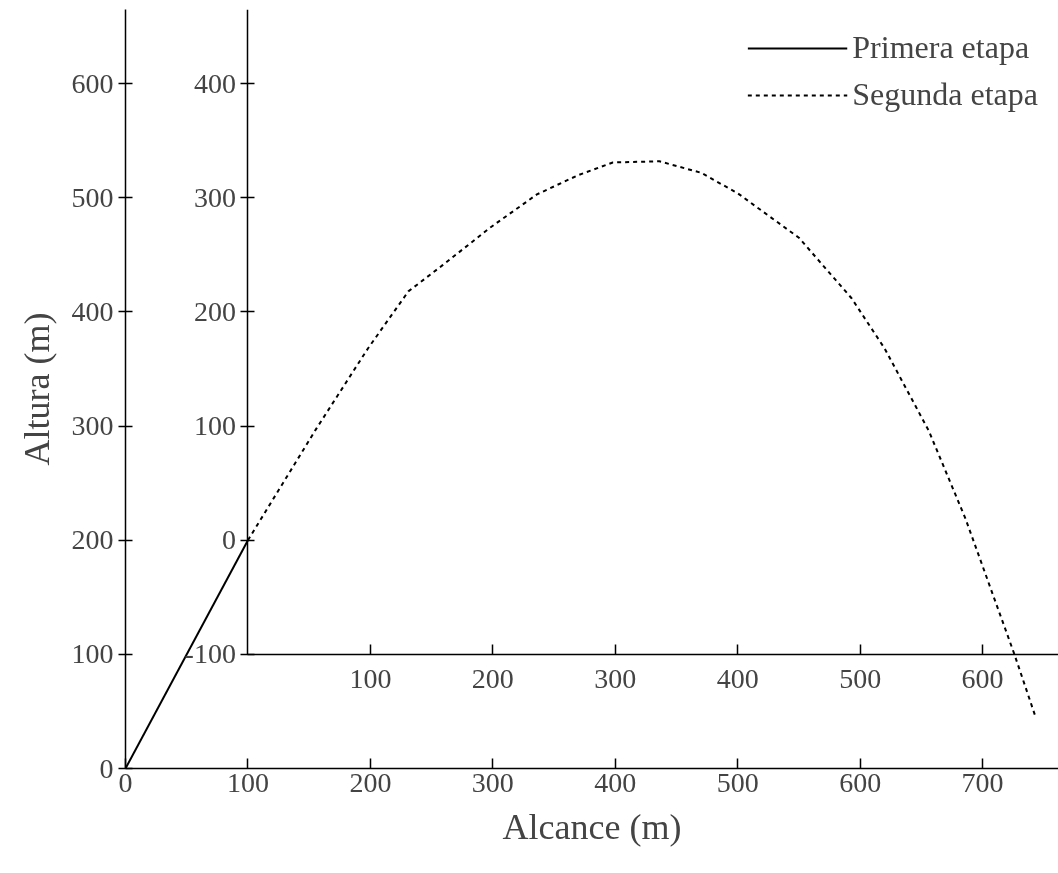  I want to click on x-tick-label: 300, so click(492, 782).